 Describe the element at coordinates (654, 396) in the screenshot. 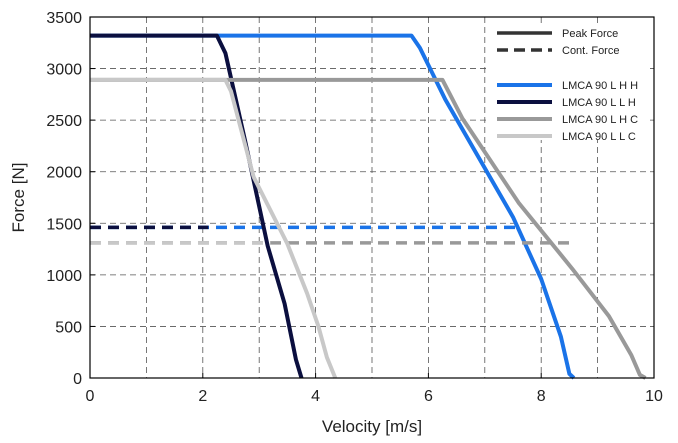

I see `x-tick-label: 10` at that location.